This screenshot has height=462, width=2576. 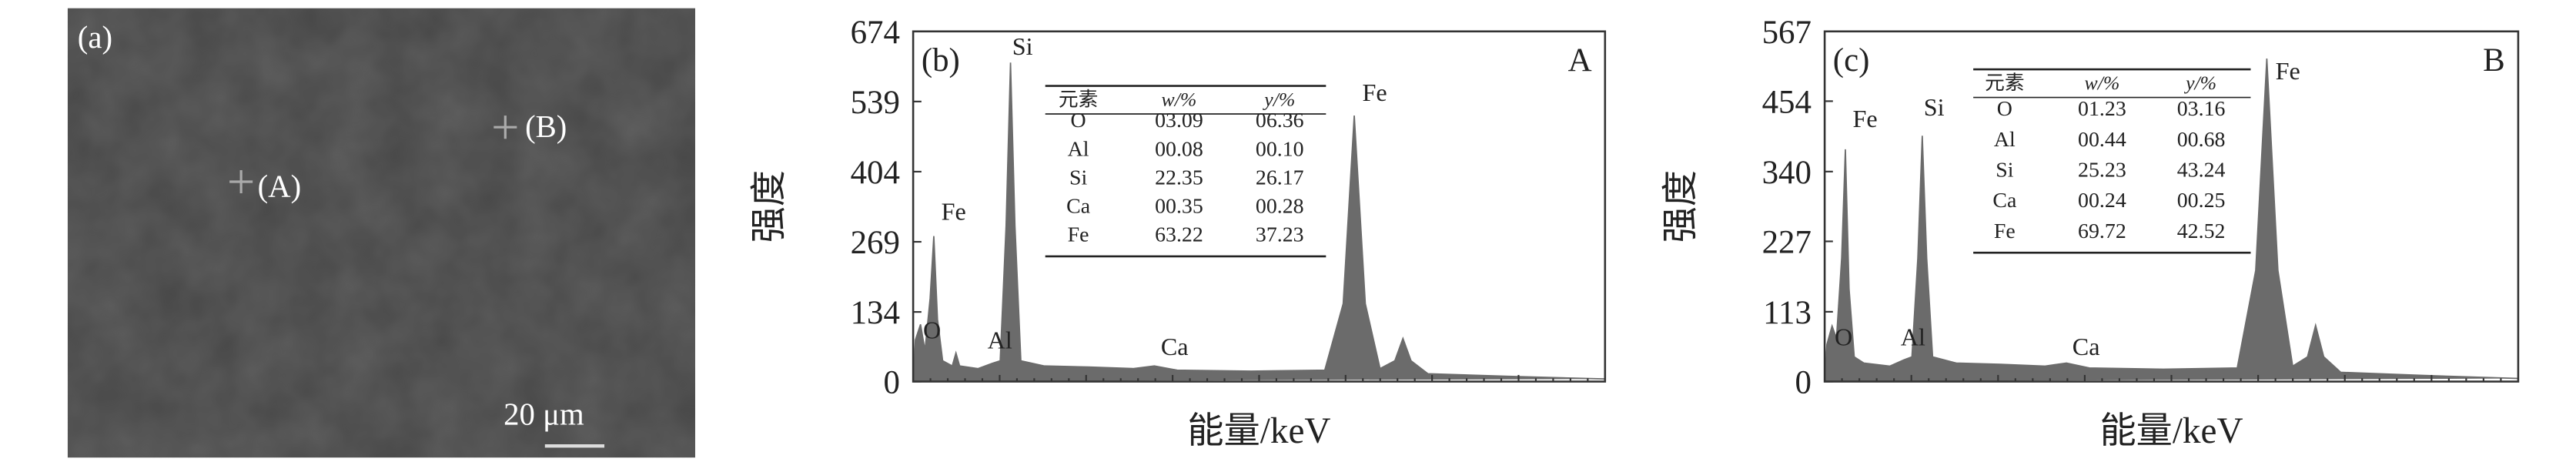 I want to click on corner-label: A, so click(x=1580, y=60).